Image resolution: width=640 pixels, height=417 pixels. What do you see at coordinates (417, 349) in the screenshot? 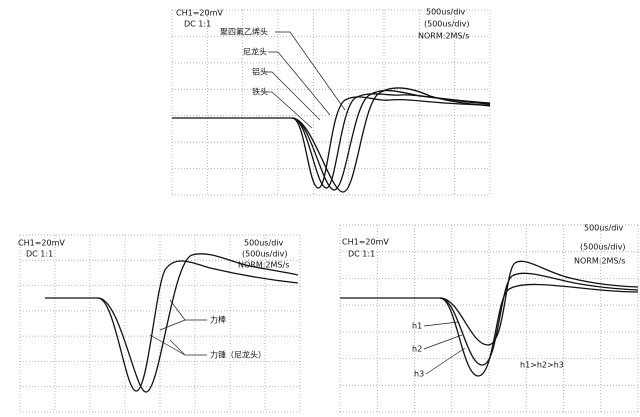
I see `trace-label: h2` at bounding box center [417, 349].